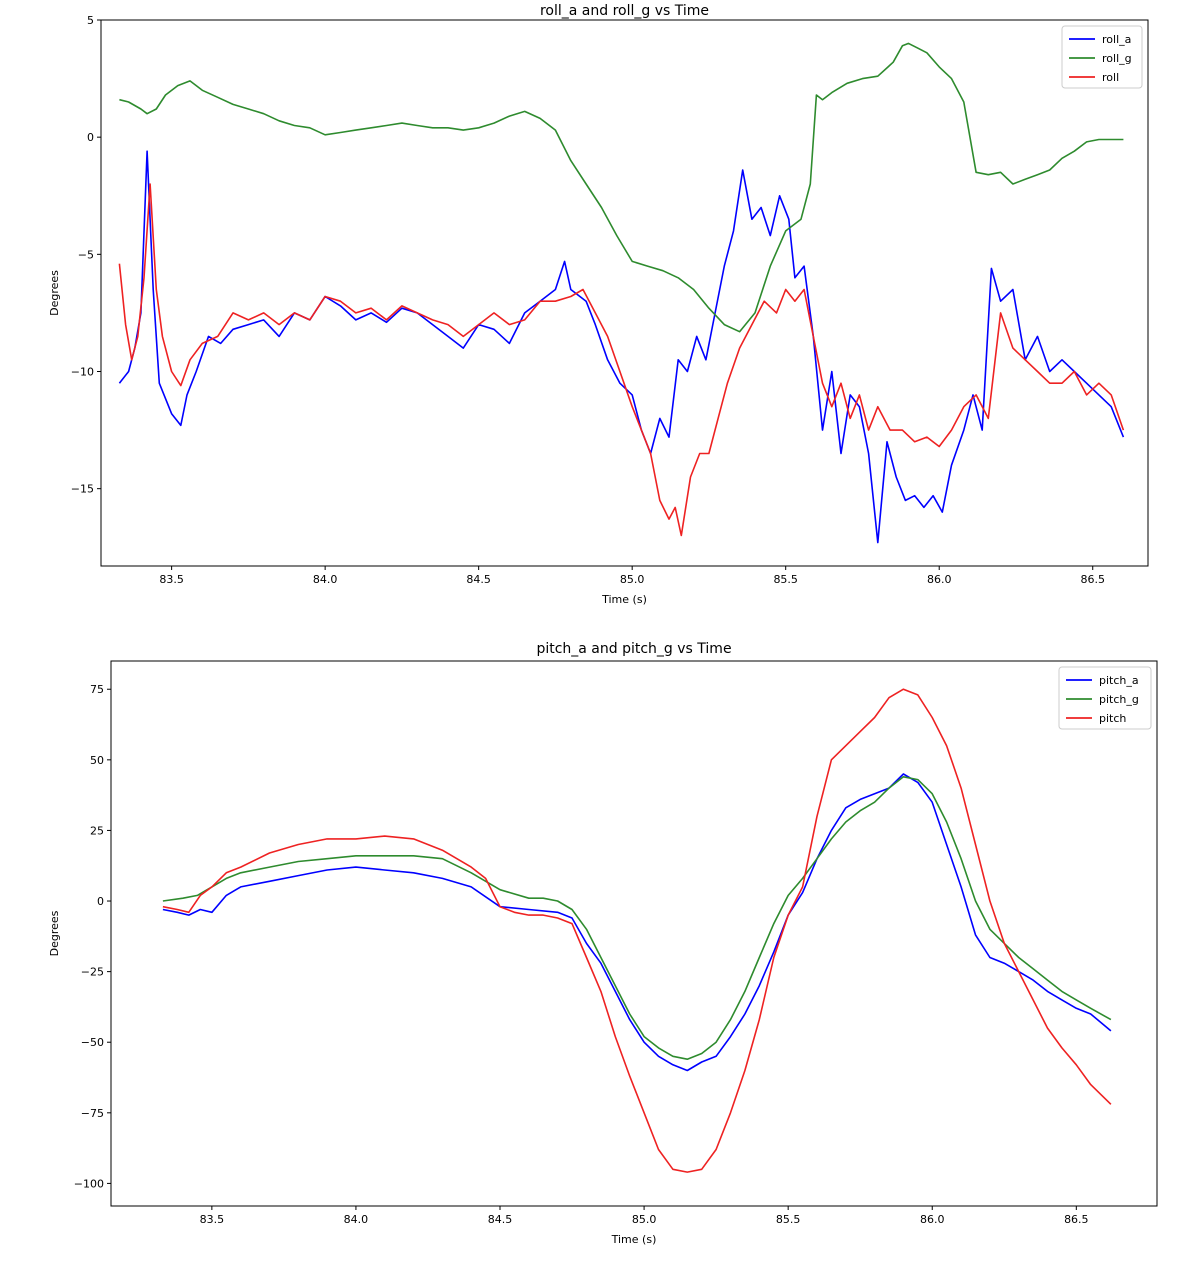  I want to click on chart-title: pitch_a and pitch_g vs Time, so click(633, 649).